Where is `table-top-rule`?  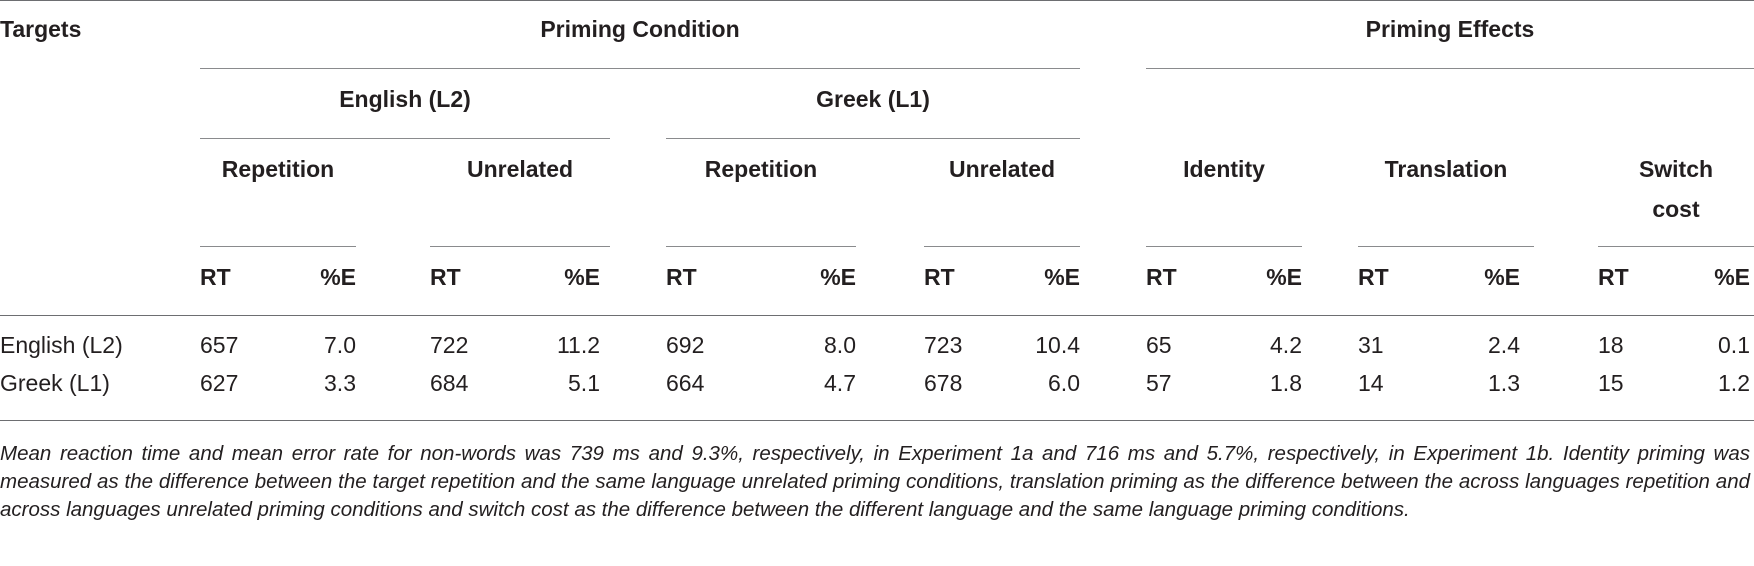 table-top-rule is located at coordinates (877, 0).